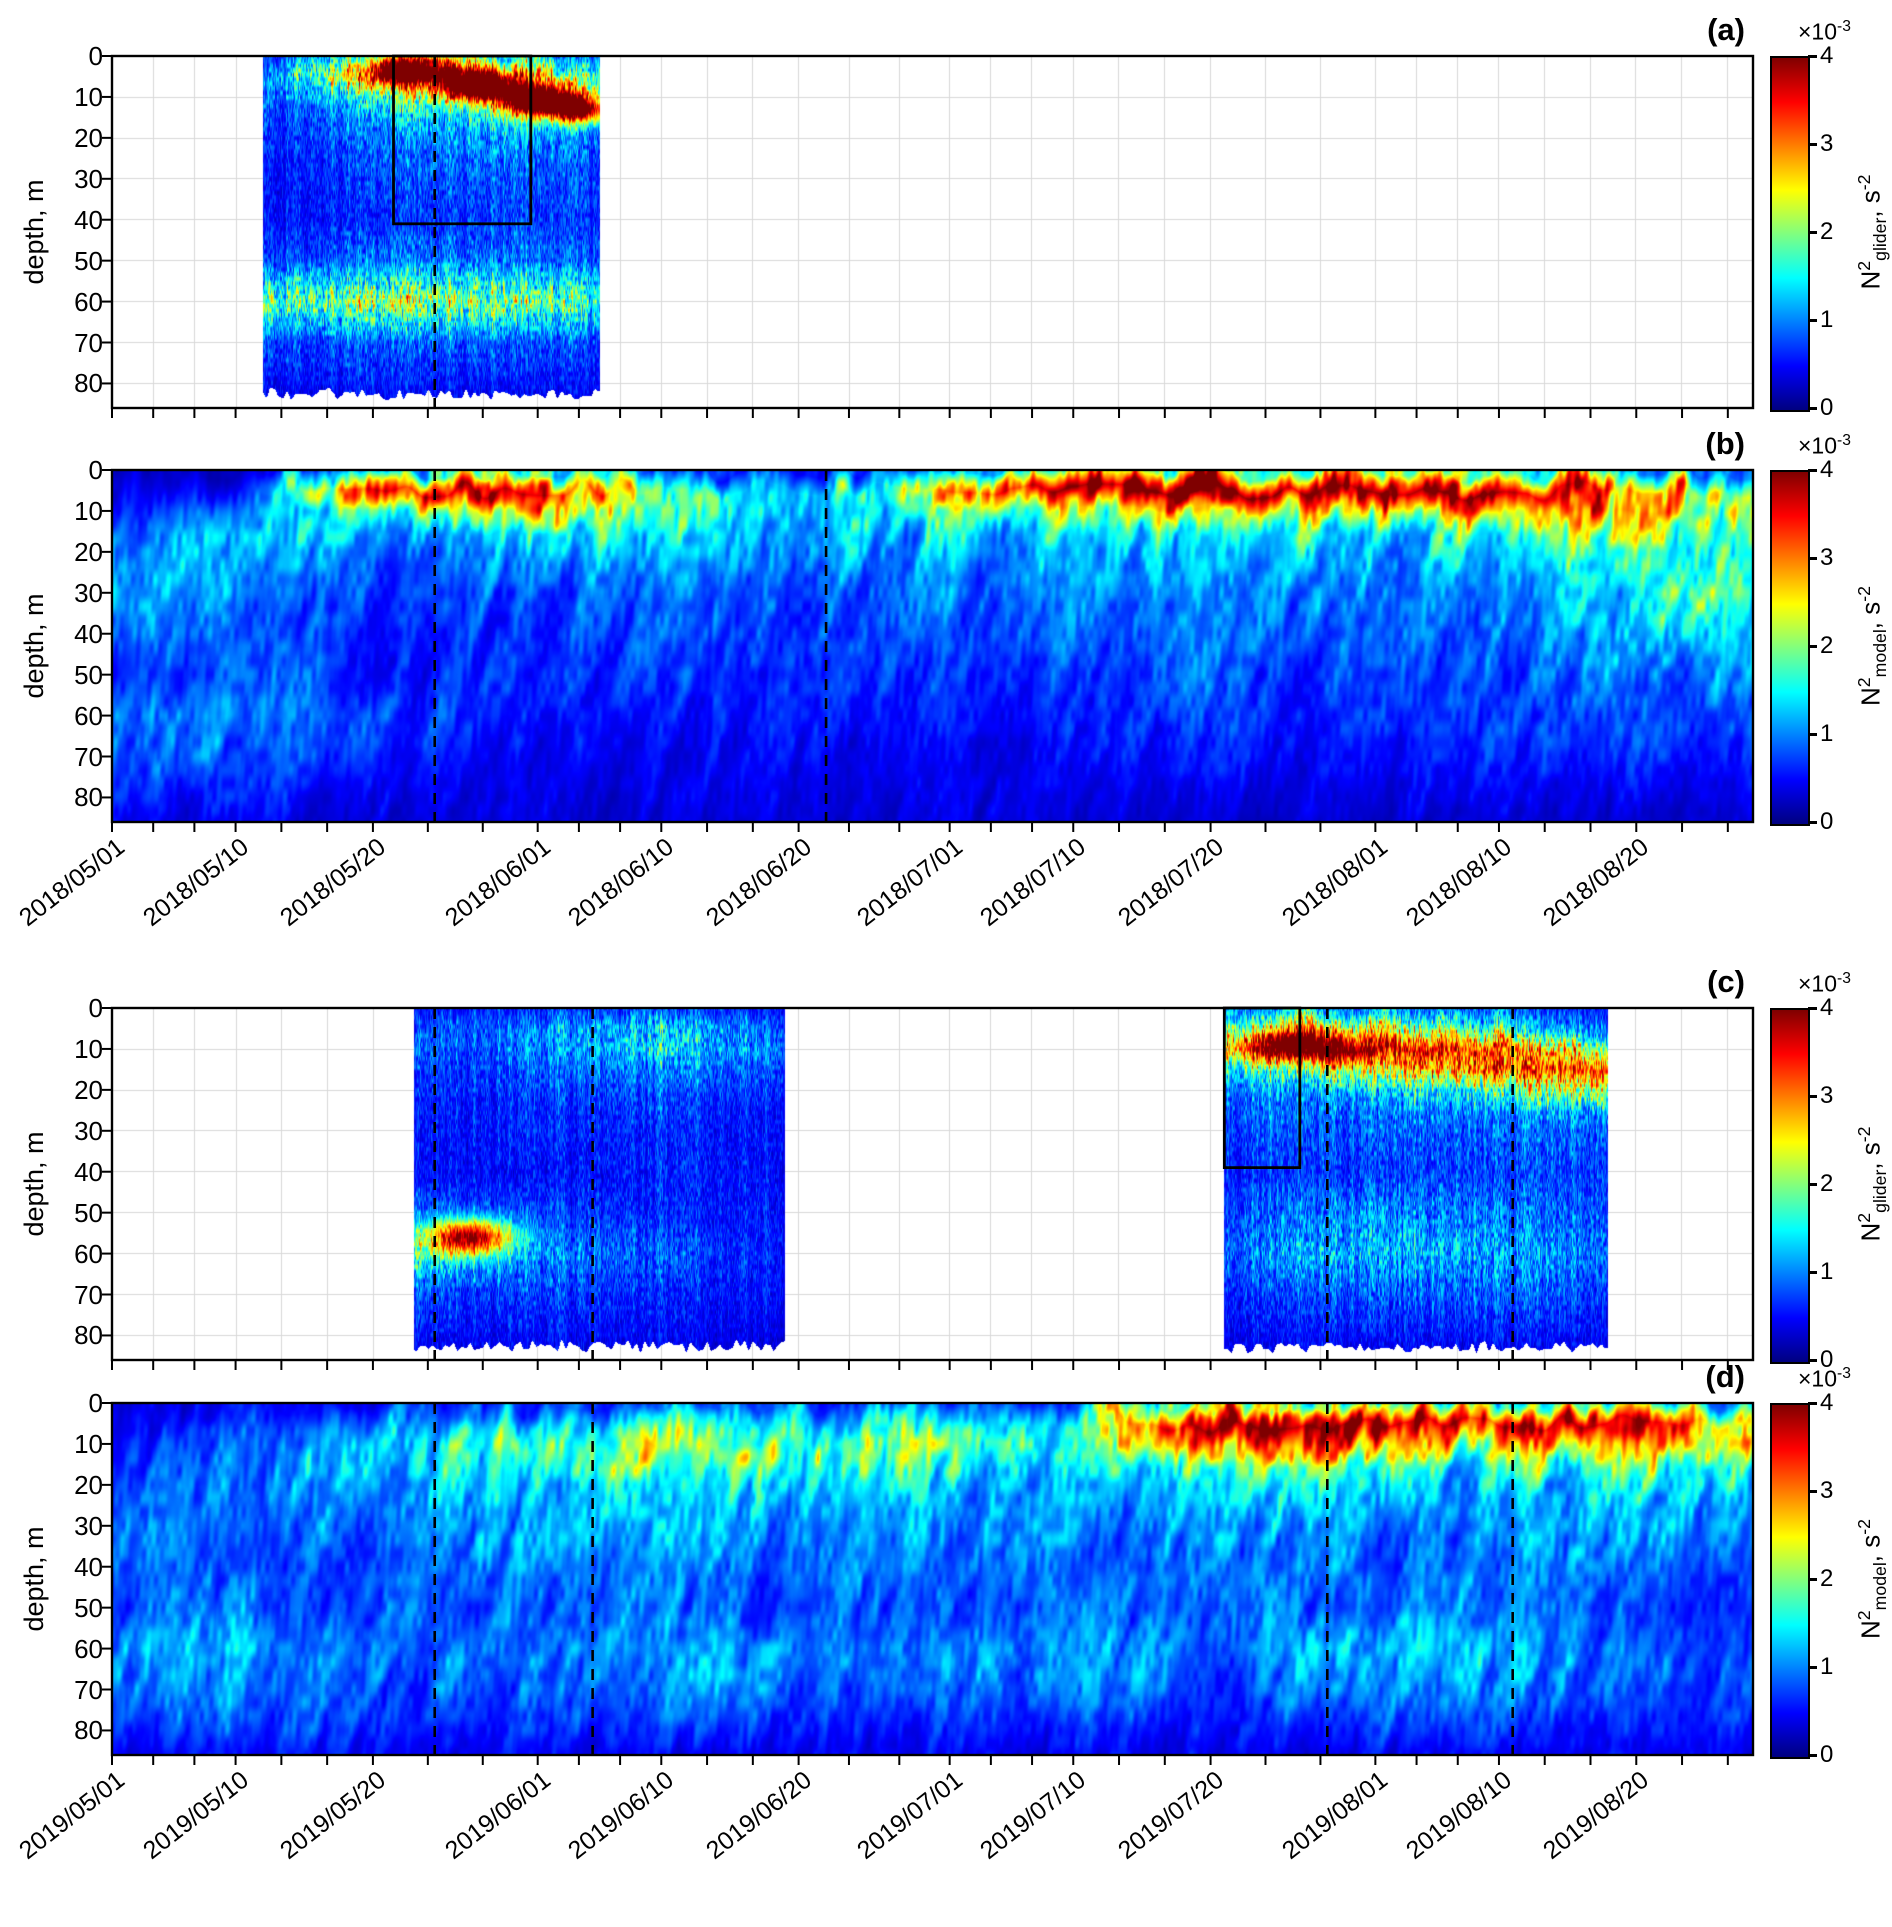 Image resolution: width=1892 pixels, height=1927 pixels. What do you see at coordinates (1790, 1186) in the screenshot?
I see `colorbar-gradient-c` at bounding box center [1790, 1186].